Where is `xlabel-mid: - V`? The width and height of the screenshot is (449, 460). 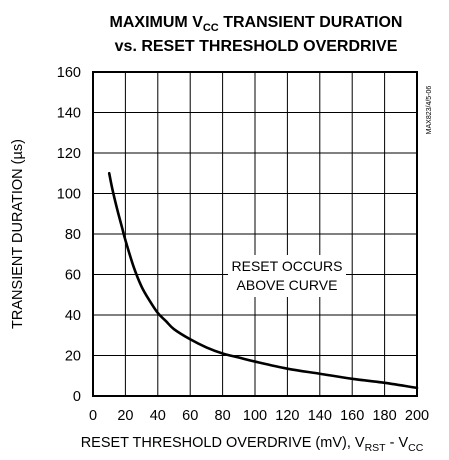 xlabel-mid: - V is located at coordinates (397, 443).